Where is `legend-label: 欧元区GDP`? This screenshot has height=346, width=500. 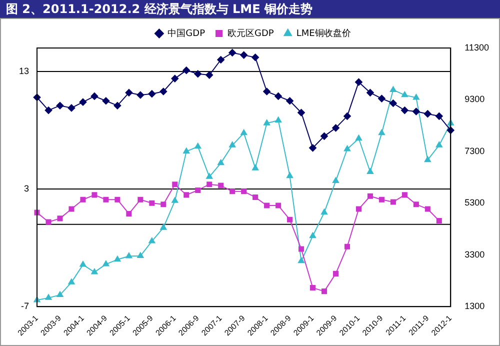
legend-label: 欧元区GDP is located at coordinates (251, 33).